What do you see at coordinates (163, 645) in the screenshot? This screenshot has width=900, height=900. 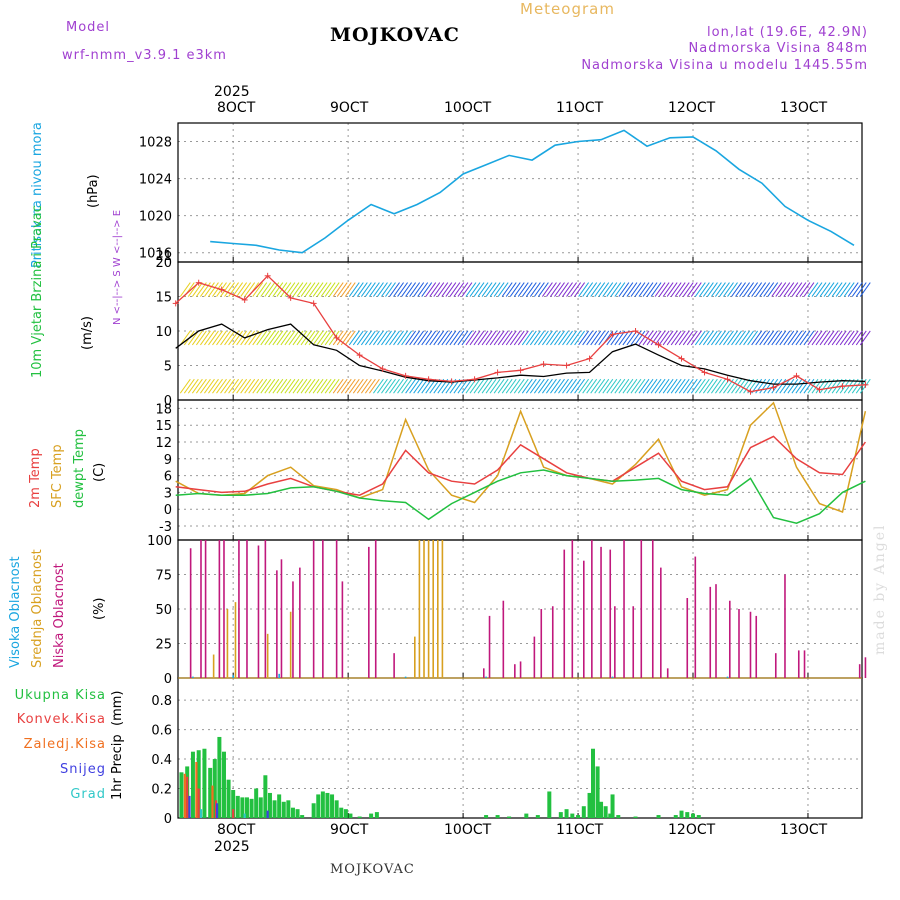 I see `y-tick-label: 25` at bounding box center [163, 645].